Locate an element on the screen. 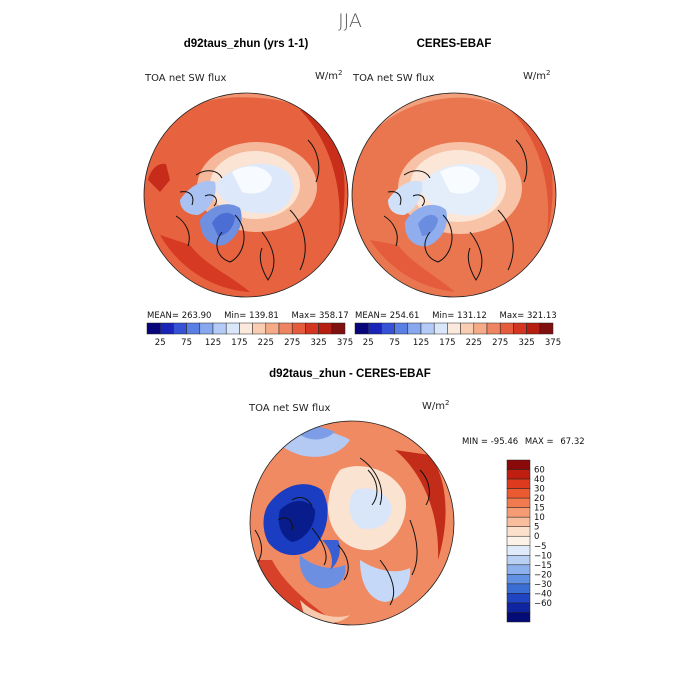 The width and height of the screenshot is (700, 700). panel-model-colorbar: 25 75 125 175 225 275 325 375 is located at coordinates (249, 335).